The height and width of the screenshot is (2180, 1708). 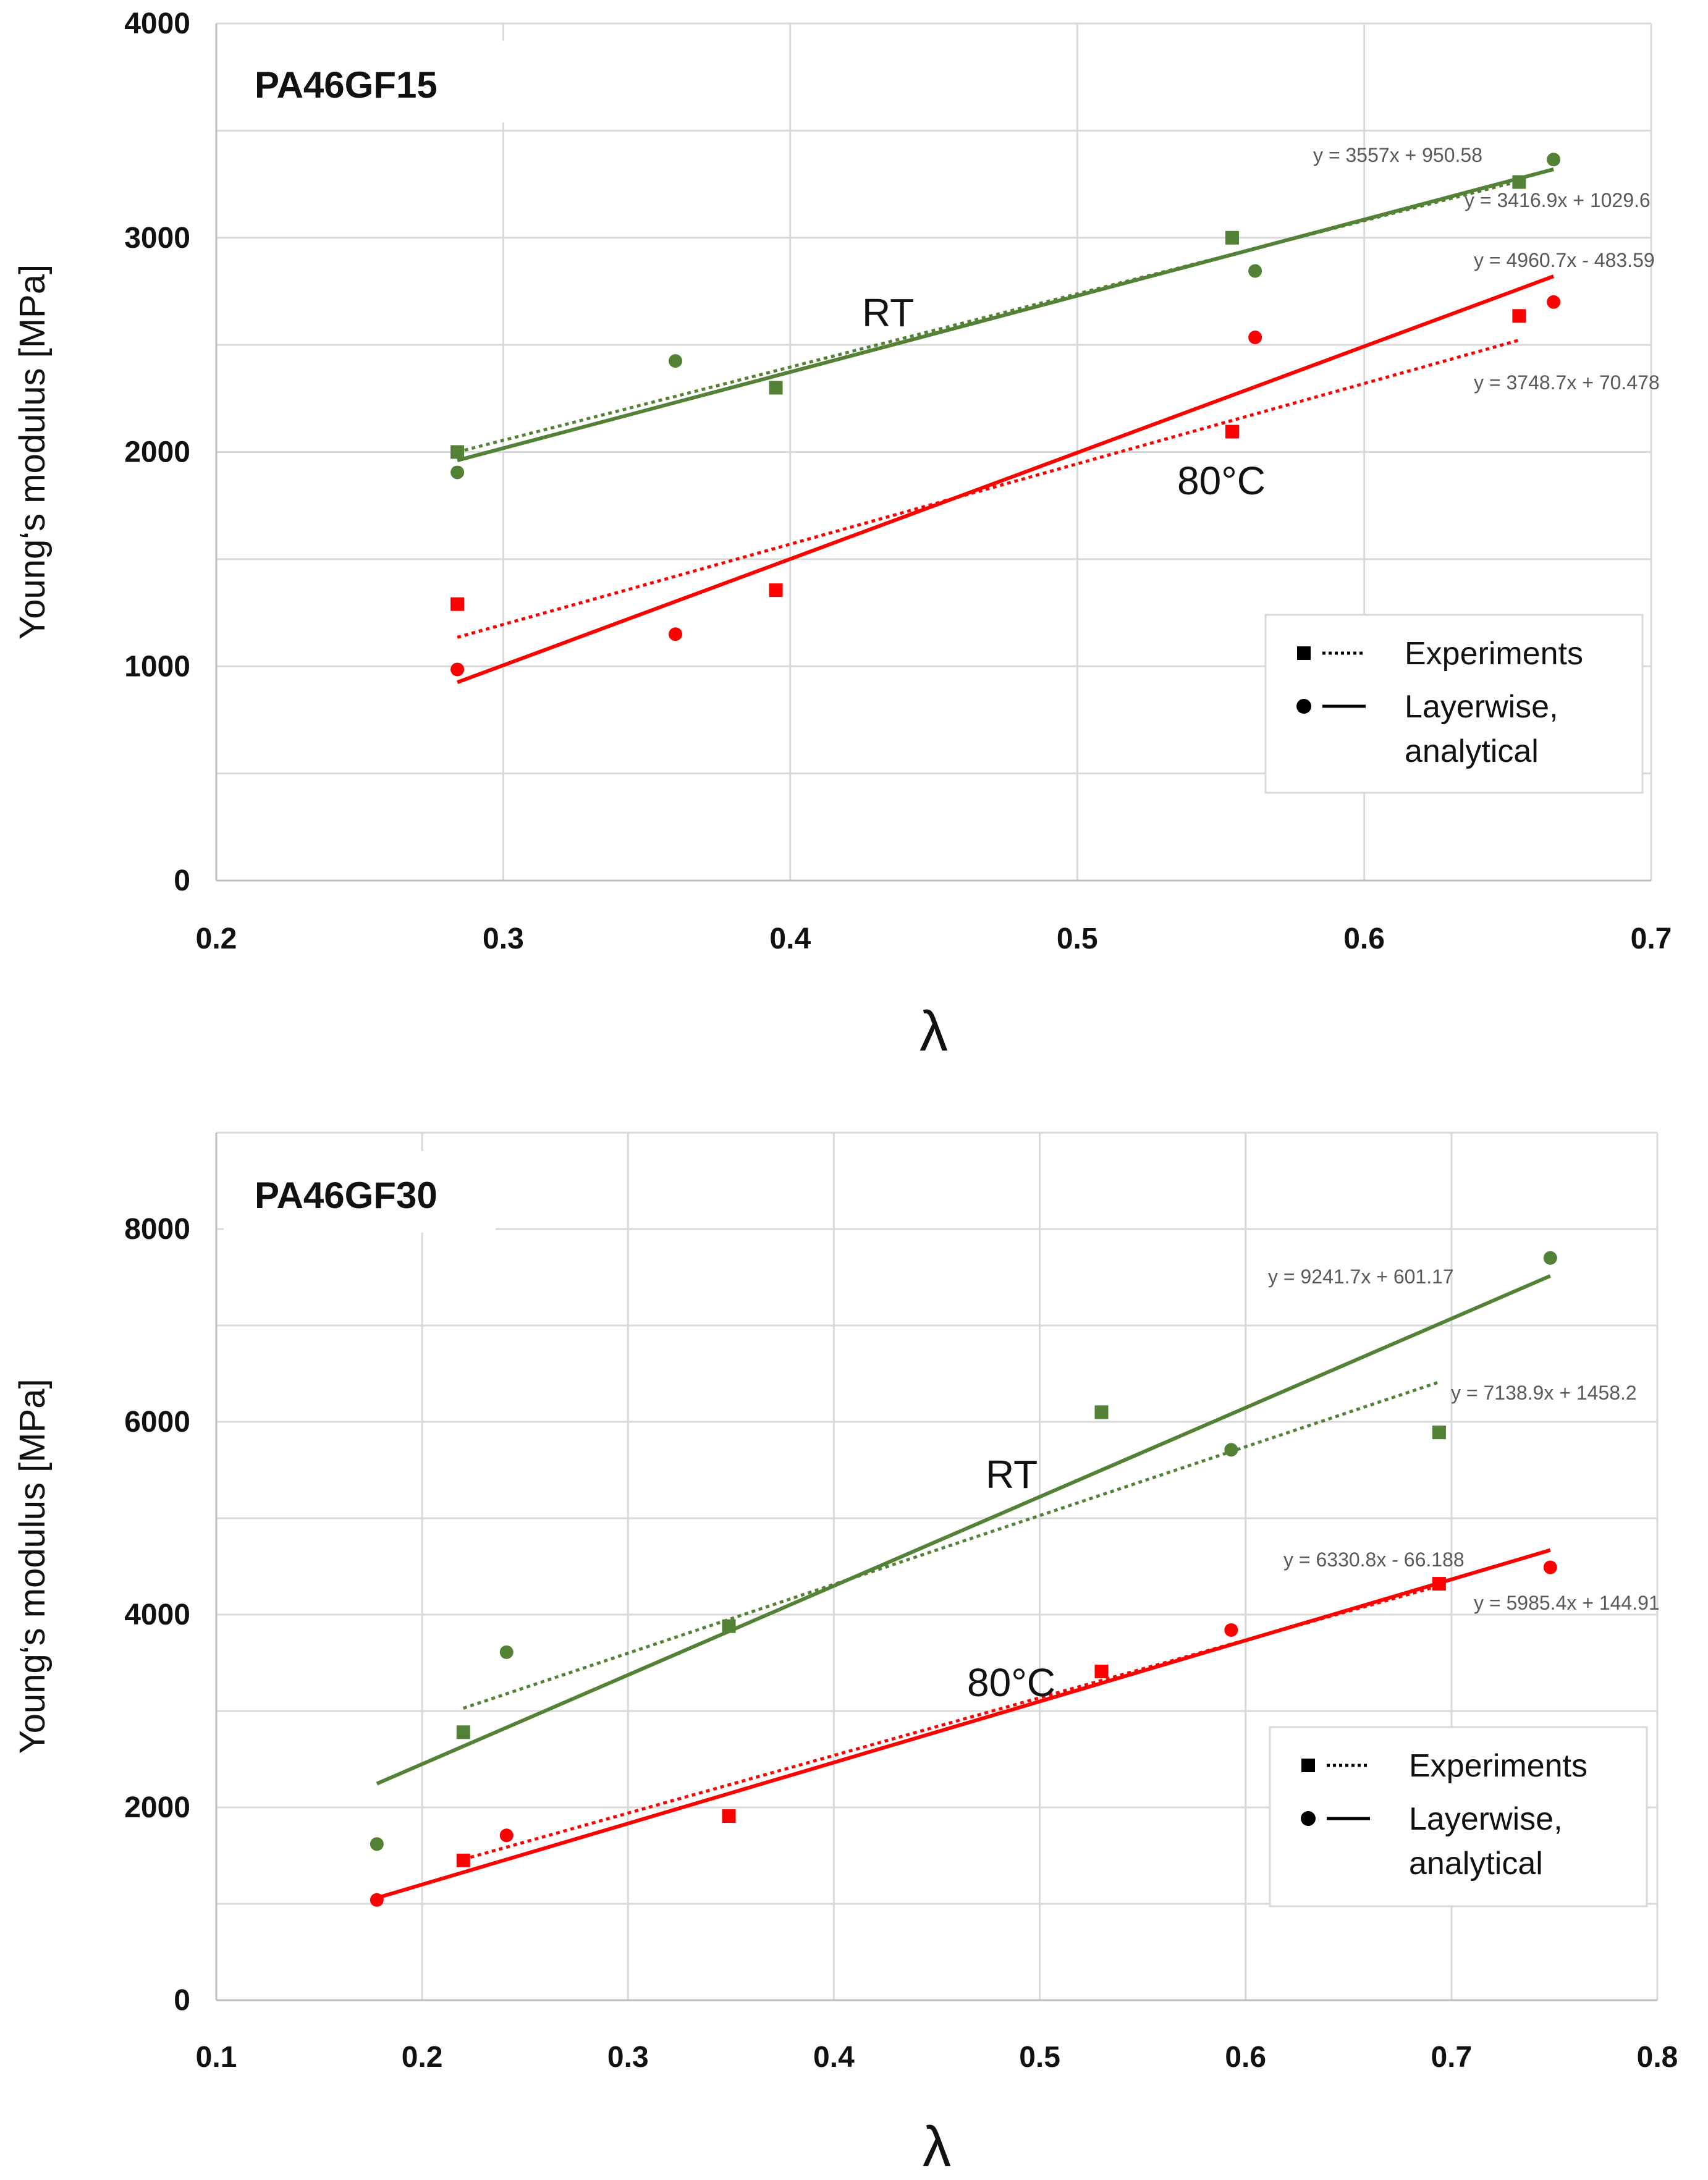 I want to click on trendline-equation: y = 4960.7x - 483.59, so click(x=1564, y=260).